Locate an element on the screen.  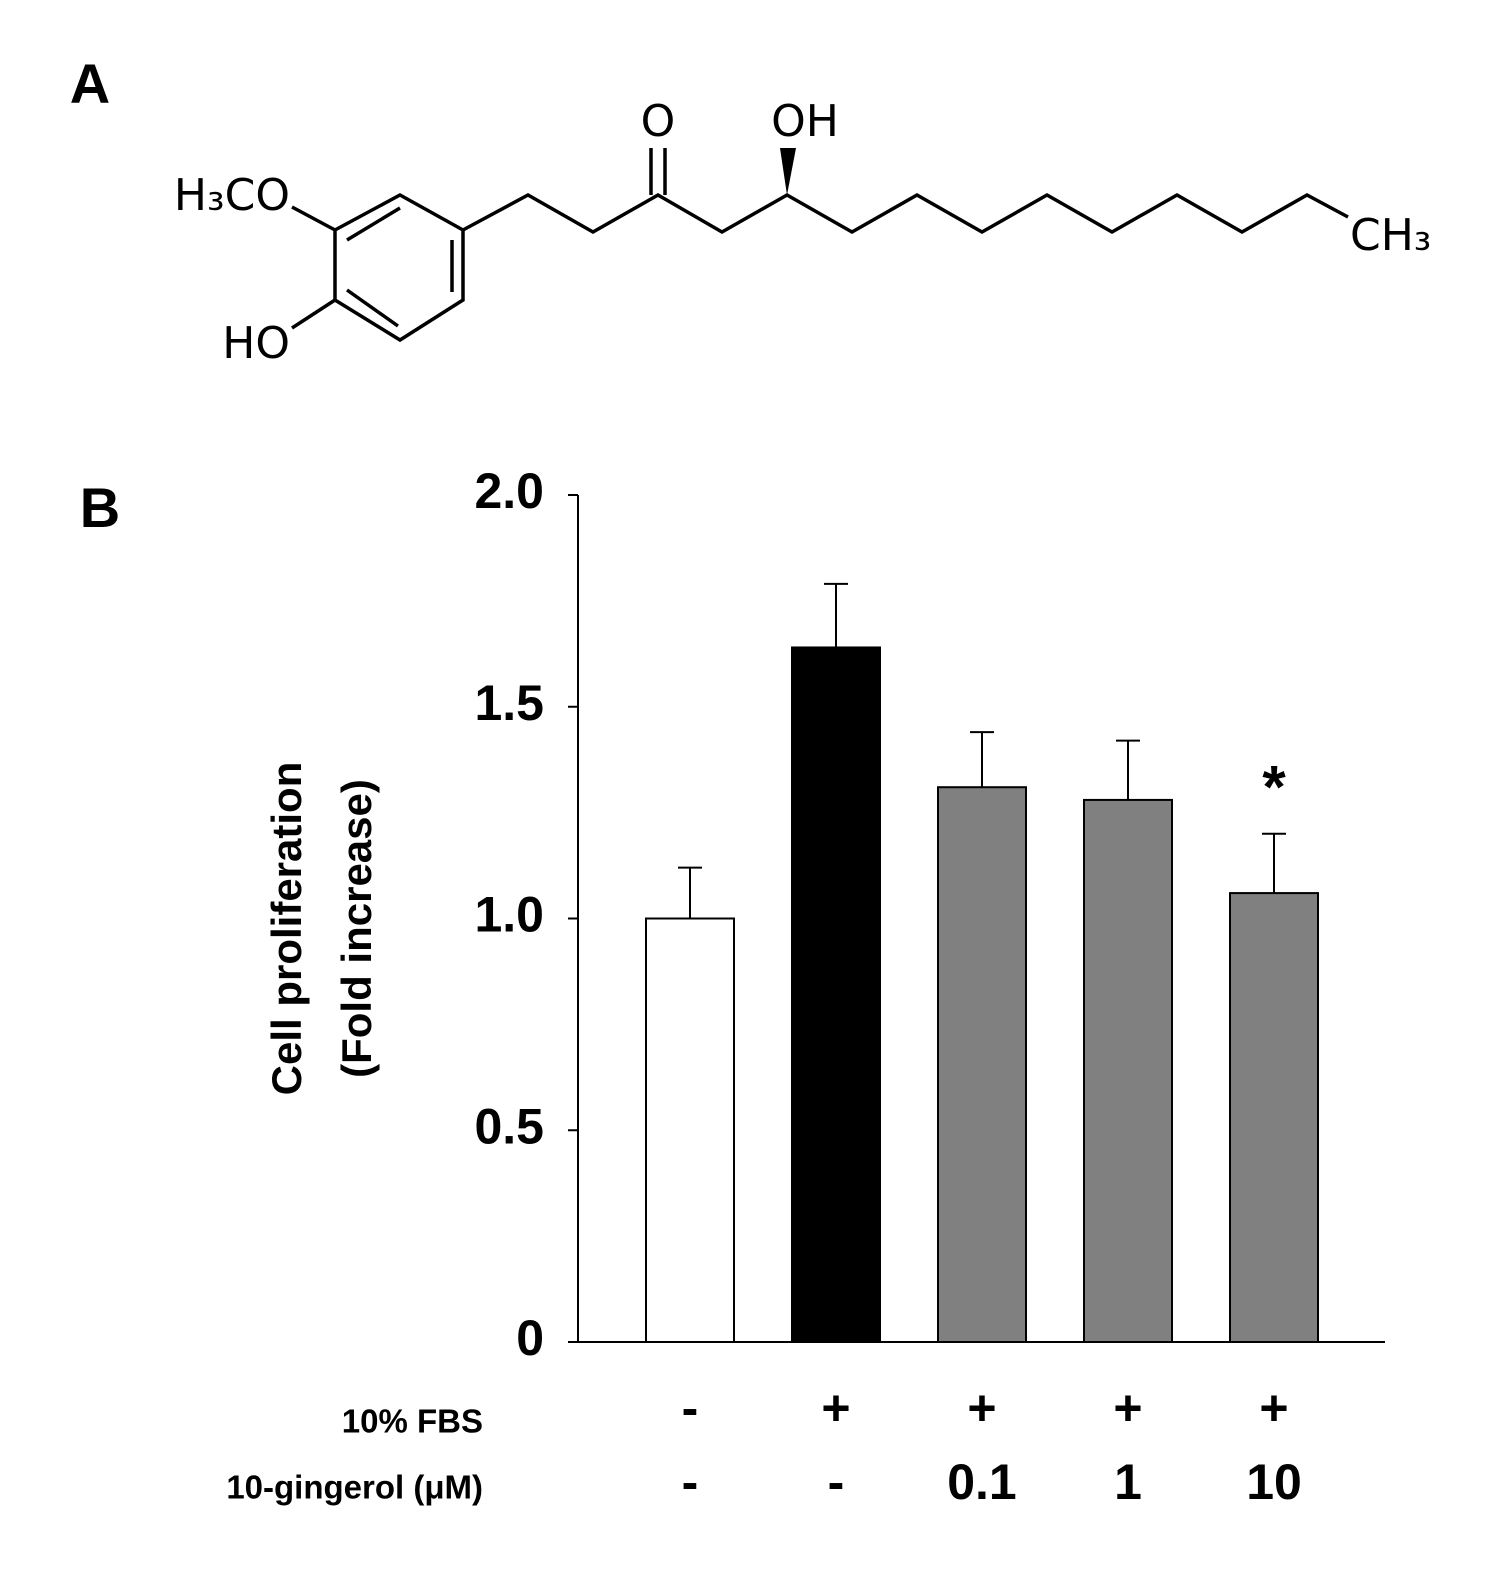
y-tick-label: 2.0 is located at coordinates (509, 491).